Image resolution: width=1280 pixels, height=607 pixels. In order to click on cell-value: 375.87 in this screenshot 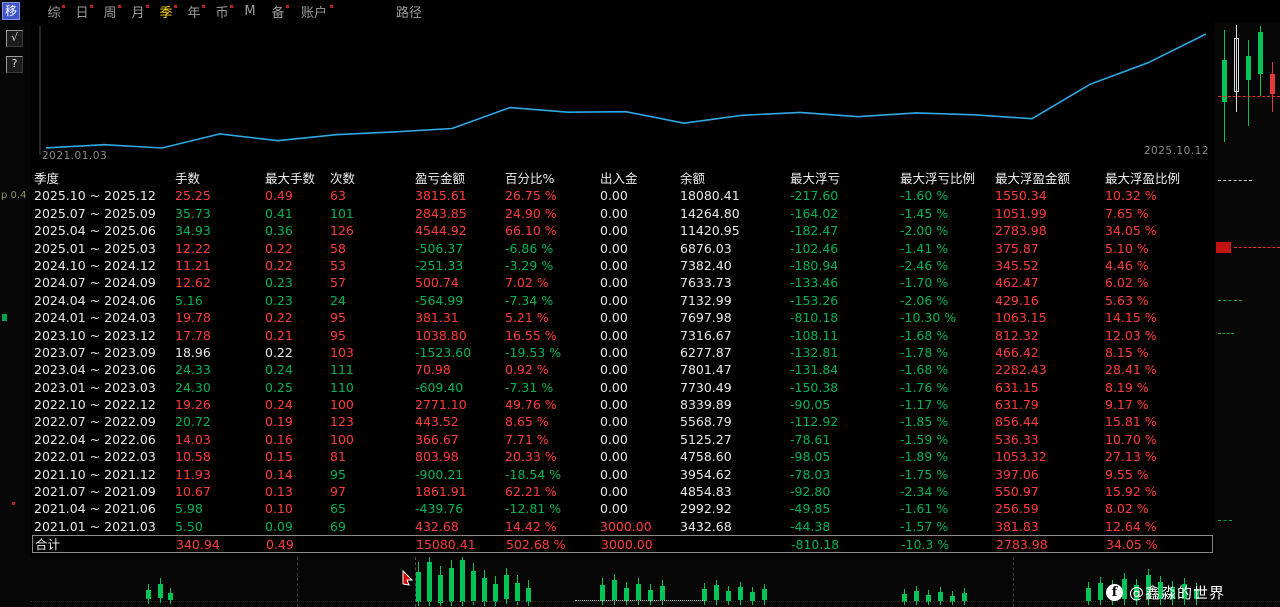, I will do `click(1017, 248)`.